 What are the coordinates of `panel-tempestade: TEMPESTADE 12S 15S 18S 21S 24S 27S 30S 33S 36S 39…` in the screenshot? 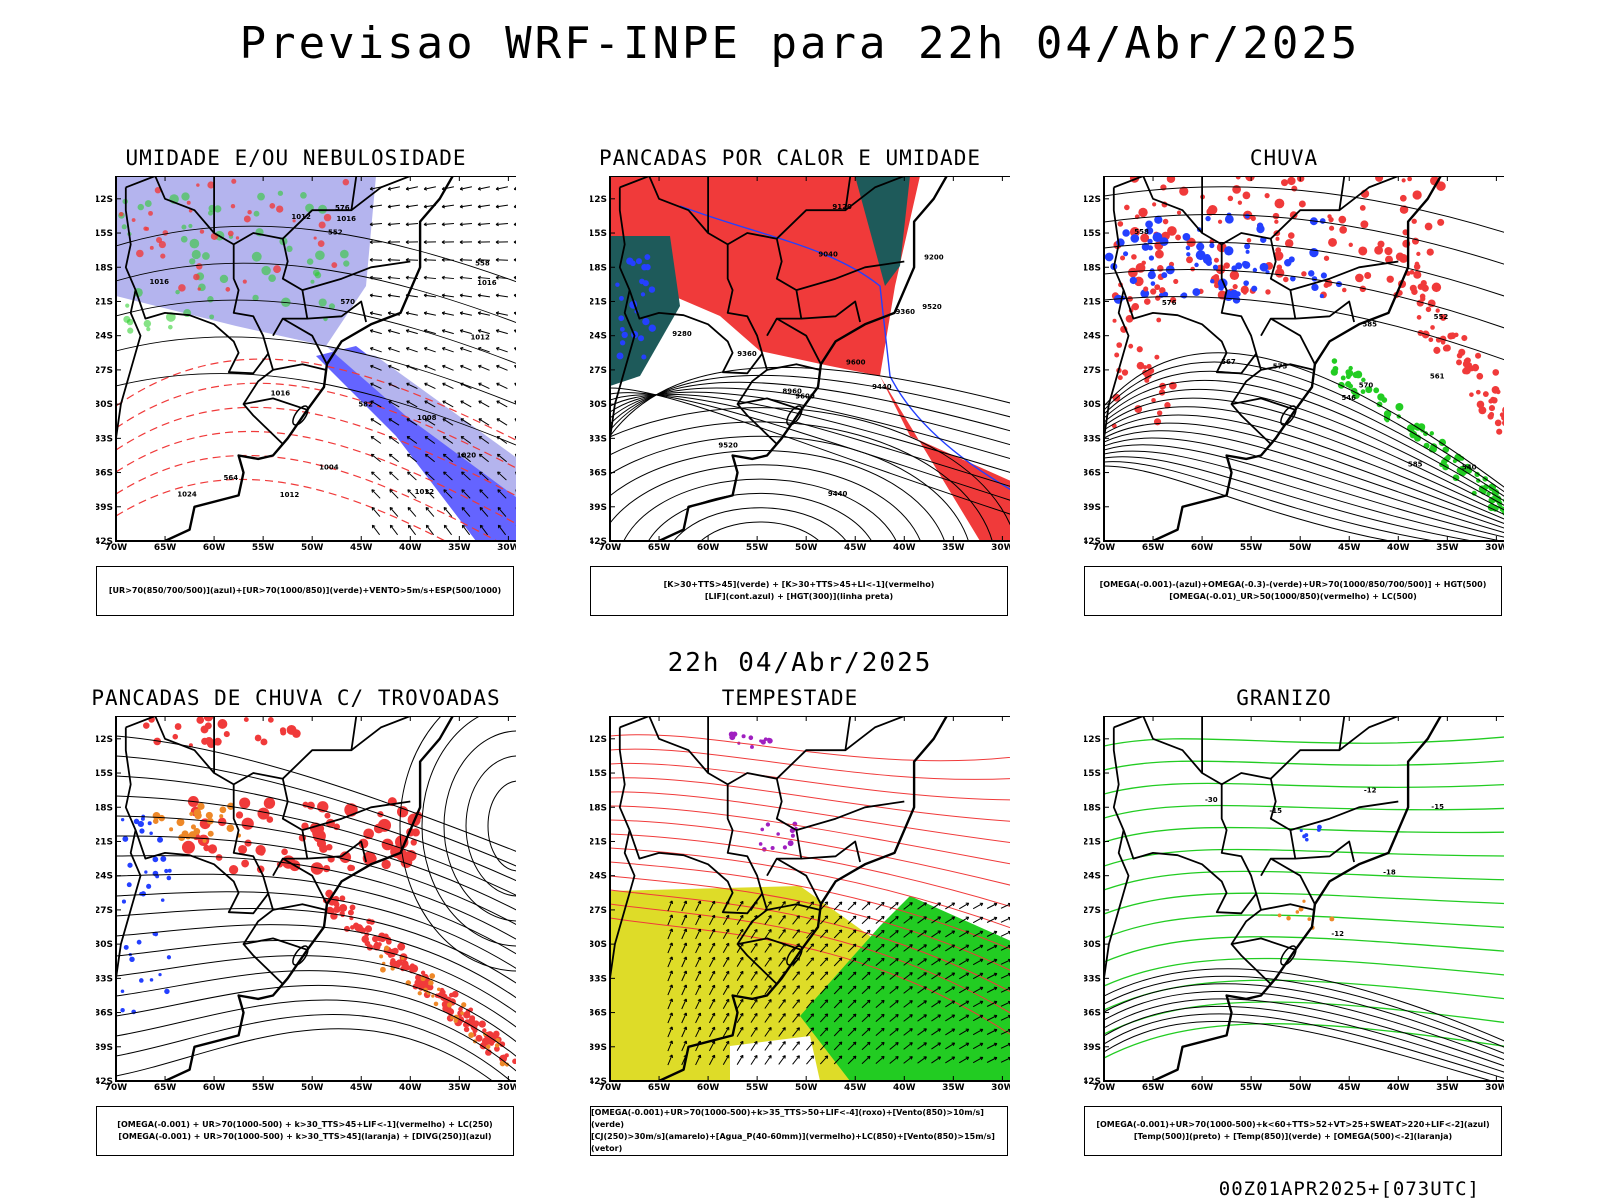 It's located at (790, 926).